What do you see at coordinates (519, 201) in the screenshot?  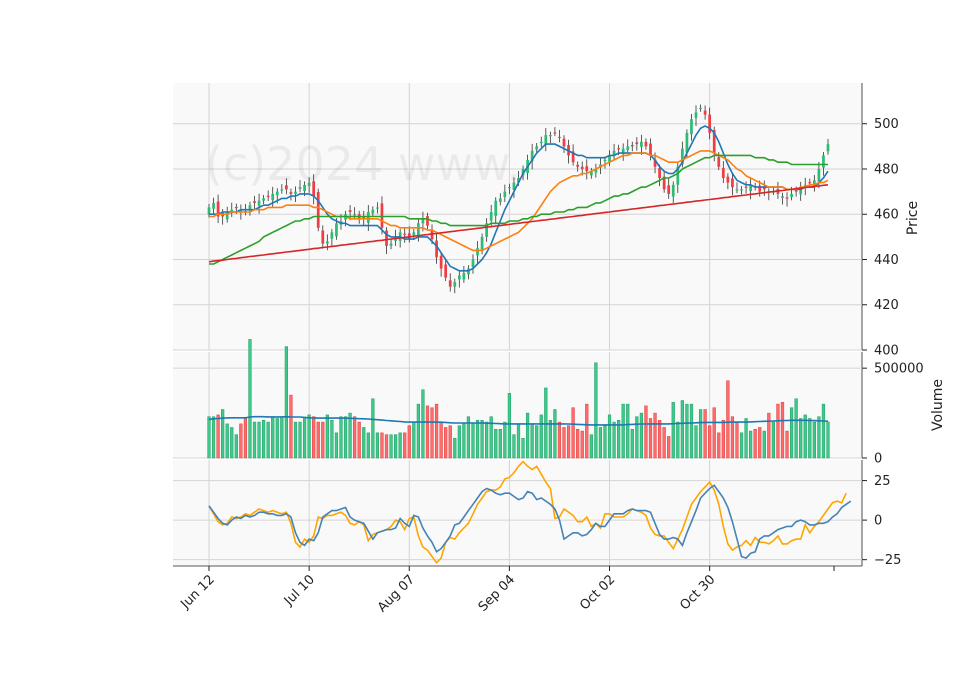 I see `ma-mid-line` at bounding box center [519, 201].